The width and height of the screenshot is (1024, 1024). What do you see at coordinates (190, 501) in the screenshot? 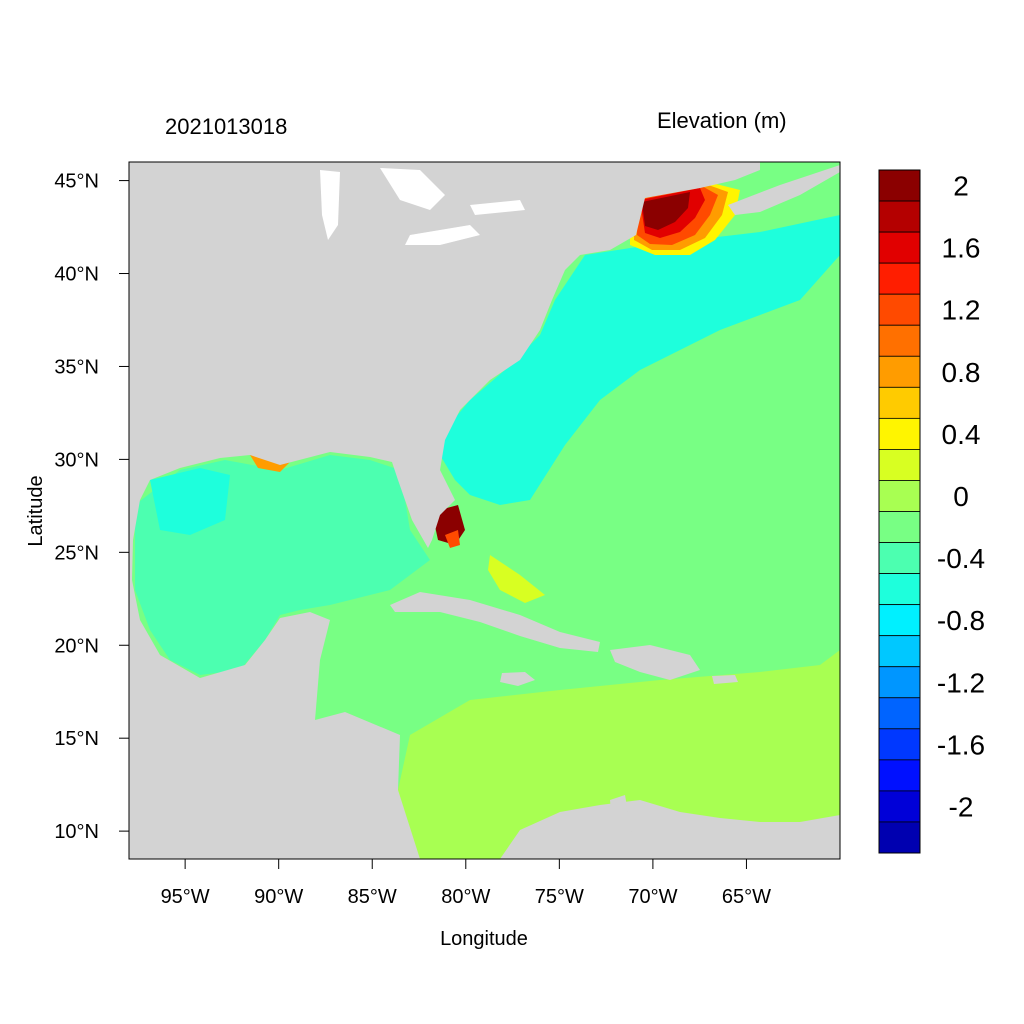
I see `gulf-west-pocket` at bounding box center [190, 501].